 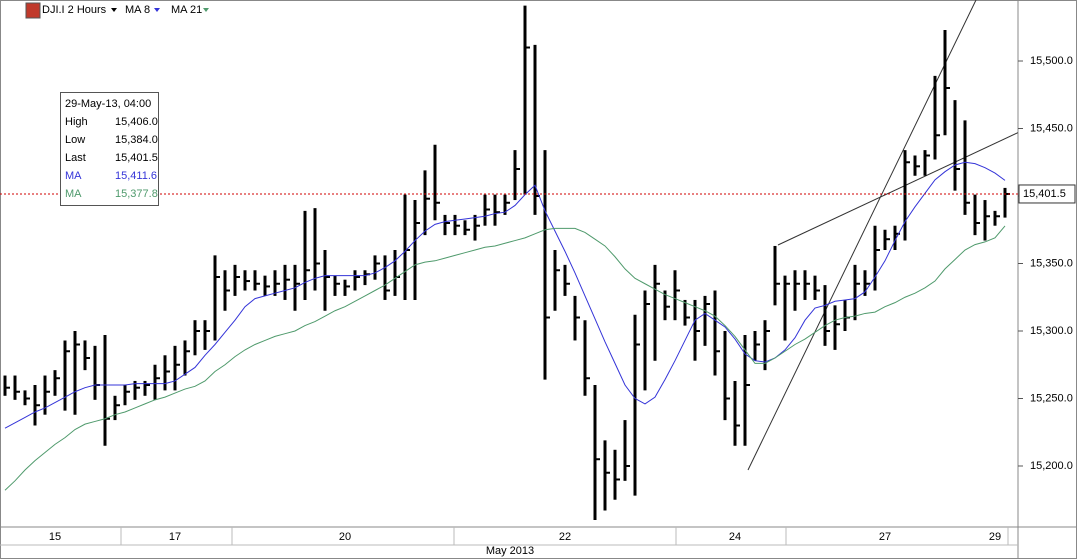 What do you see at coordinates (1051, 466) in the screenshot?
I see `y-tick-label: 15,200.0` at bounding box center [1051, 466].